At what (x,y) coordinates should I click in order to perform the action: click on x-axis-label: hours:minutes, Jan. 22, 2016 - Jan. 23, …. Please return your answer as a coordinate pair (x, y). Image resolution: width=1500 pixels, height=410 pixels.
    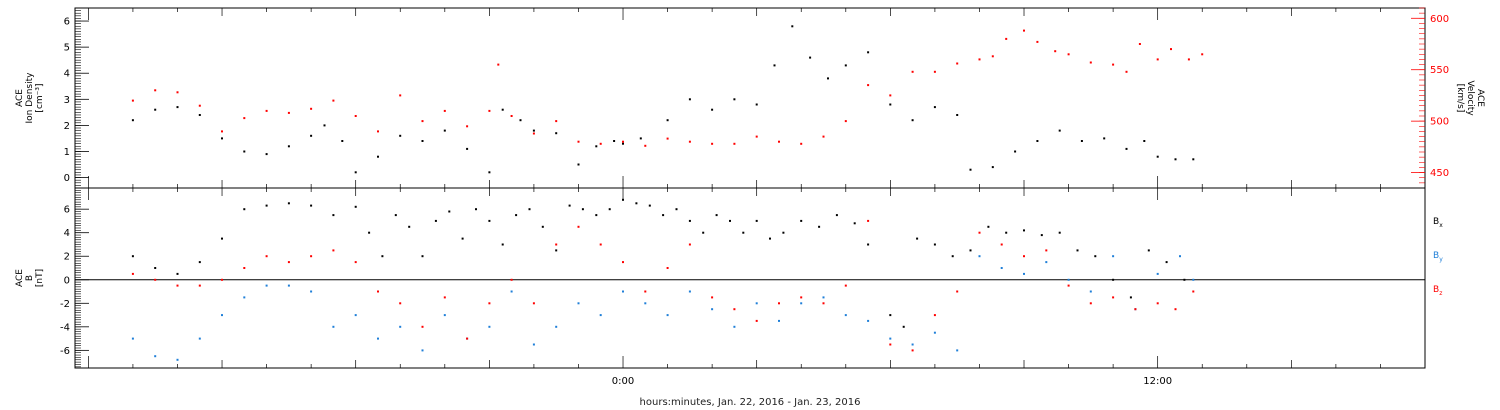
    Looking at the image, I should click on (750, 402).